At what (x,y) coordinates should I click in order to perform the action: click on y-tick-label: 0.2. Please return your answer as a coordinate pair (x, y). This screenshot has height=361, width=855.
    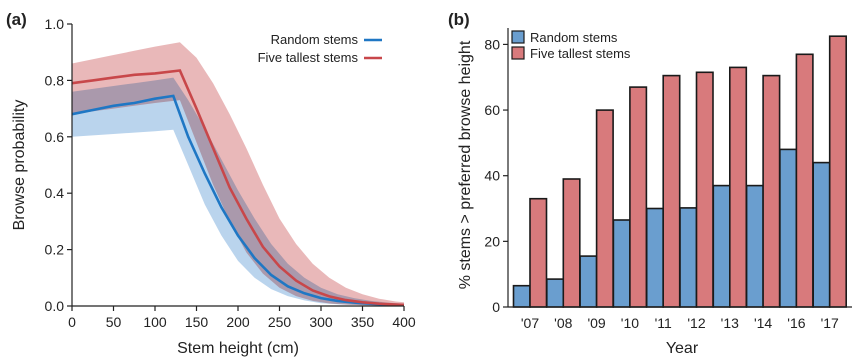
    Looking at the image, I should click on (55, 250).